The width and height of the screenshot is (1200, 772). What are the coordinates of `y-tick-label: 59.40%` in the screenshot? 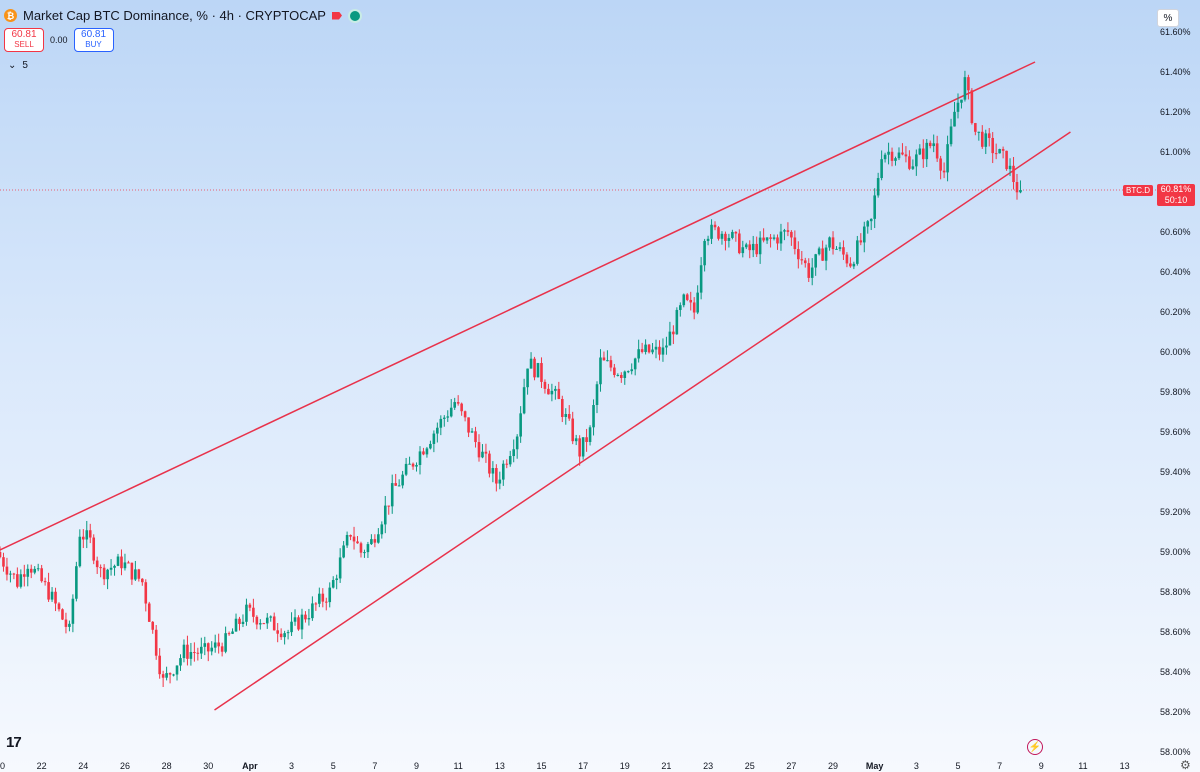 It's located at (1175, 472).